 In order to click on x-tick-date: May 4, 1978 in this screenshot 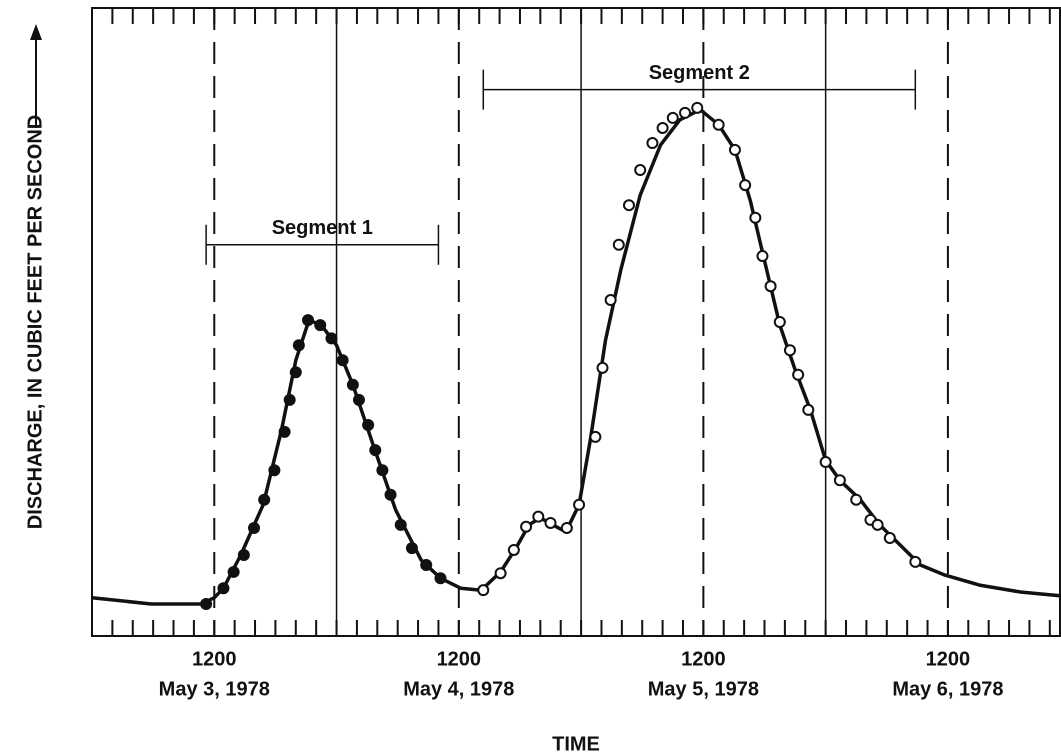, I will do `click(458, 689)`.